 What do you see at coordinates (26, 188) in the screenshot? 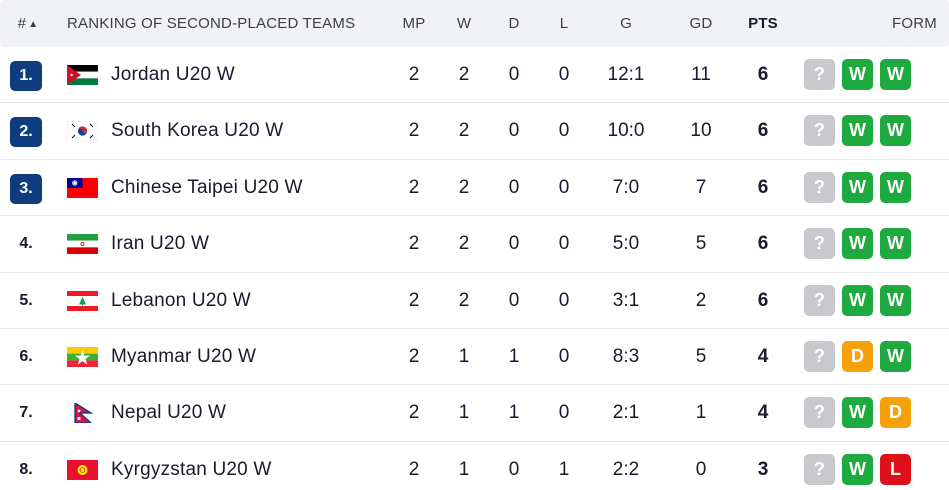
I see `rank-badge: 3.` at bounding box center [26, 188].